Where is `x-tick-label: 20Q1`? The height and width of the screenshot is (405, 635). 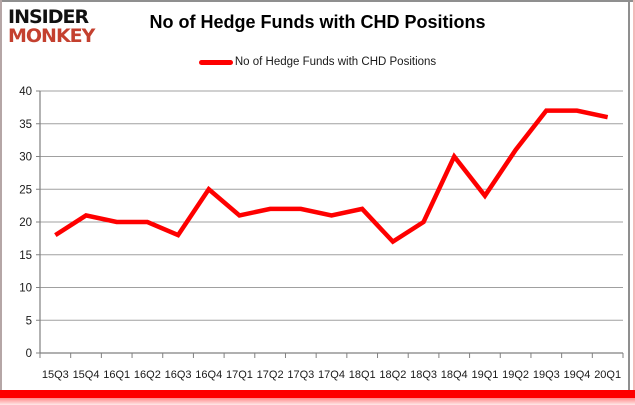
x-tick-label: 20Q1 is located at coordinates (607, 375).